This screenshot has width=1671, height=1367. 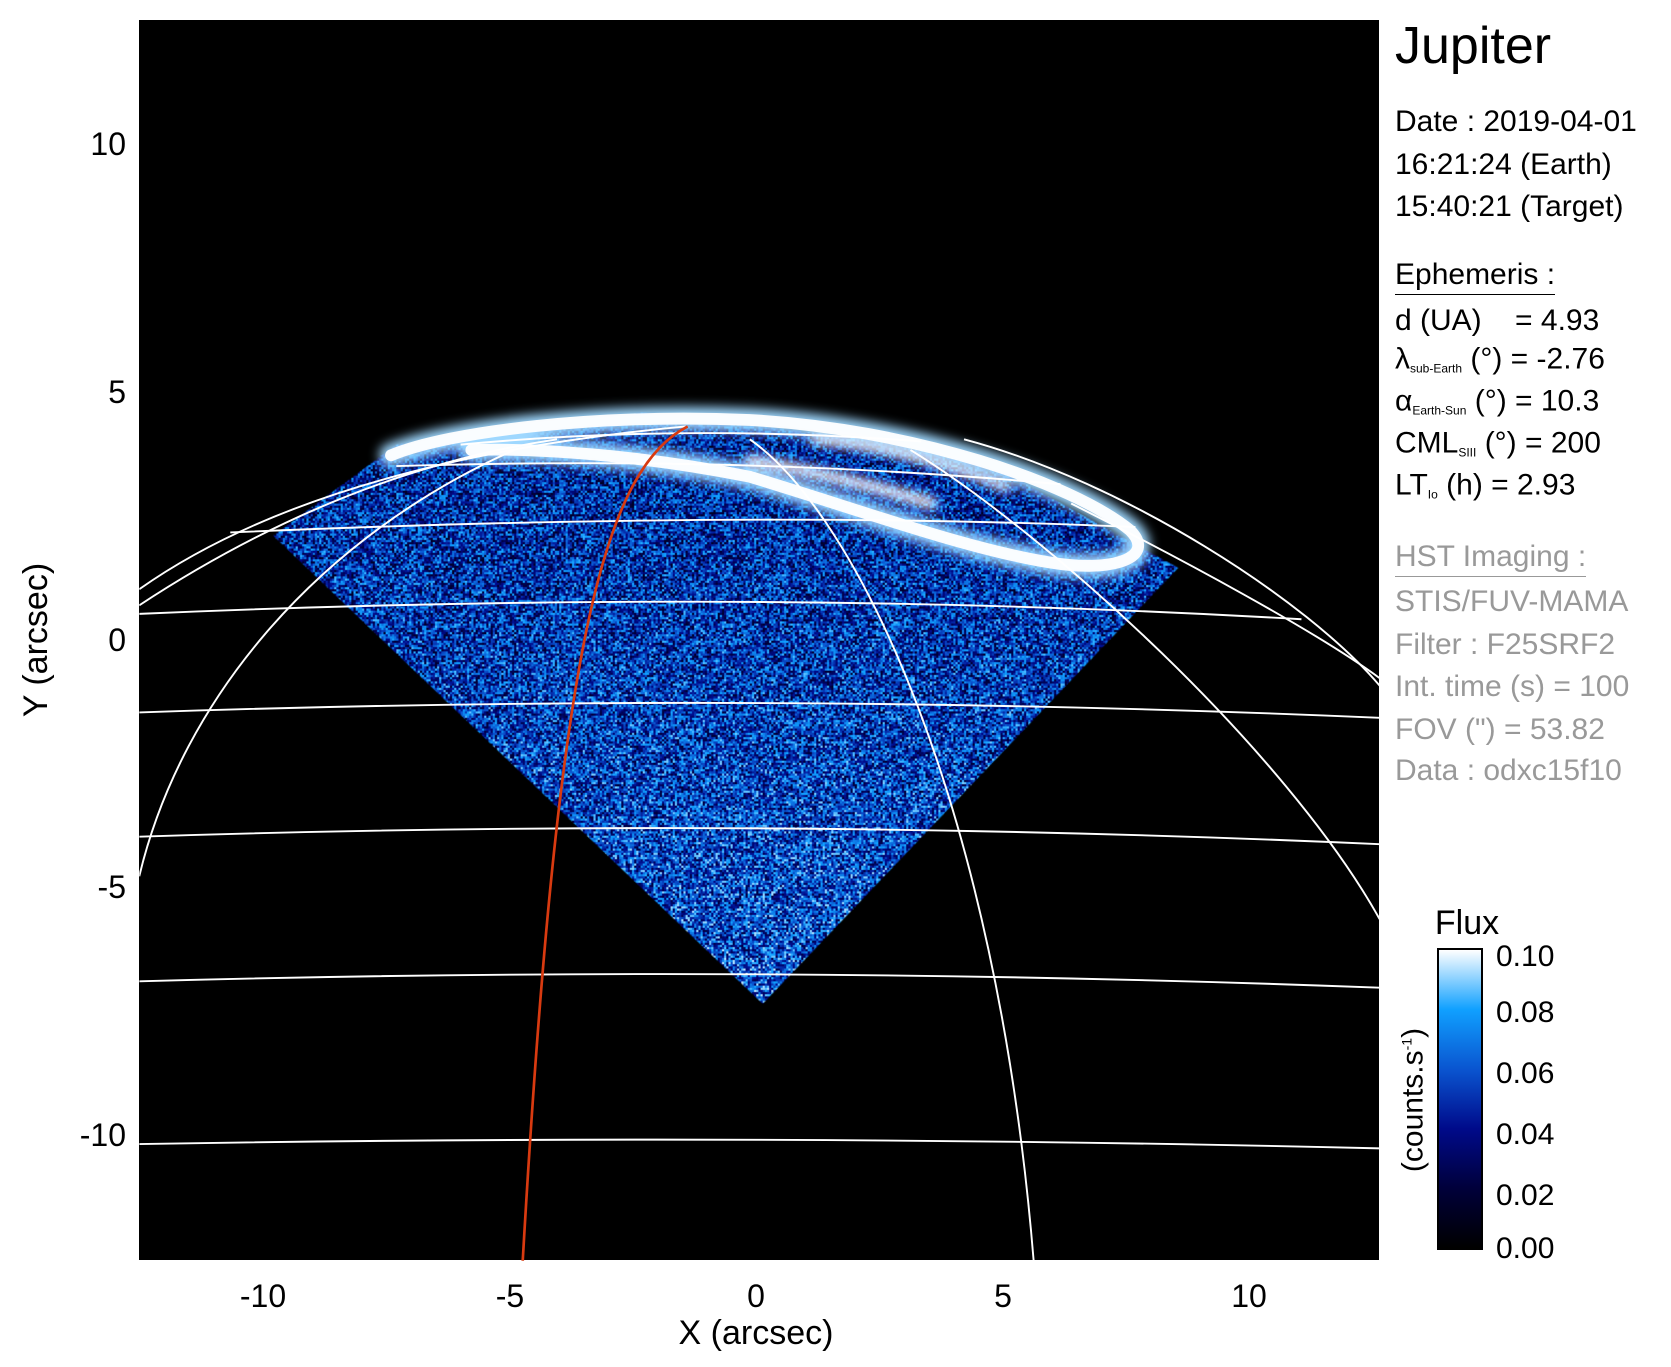 I want to click on ephemeris-sub-earth-lat: λsub-Earth (°) = -2.76, so click(x=1500, y=364).